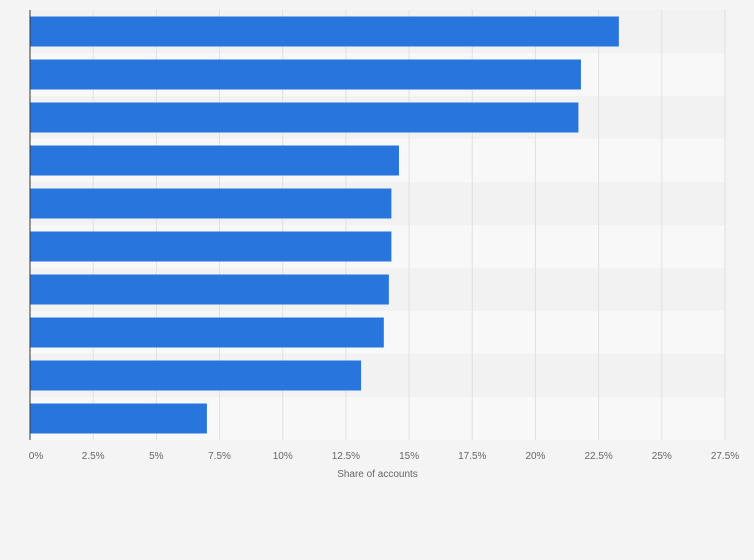  Describe the element at coordinates (662, 456) in the screenshot. I see `x-tick-label: 25%` at that location.